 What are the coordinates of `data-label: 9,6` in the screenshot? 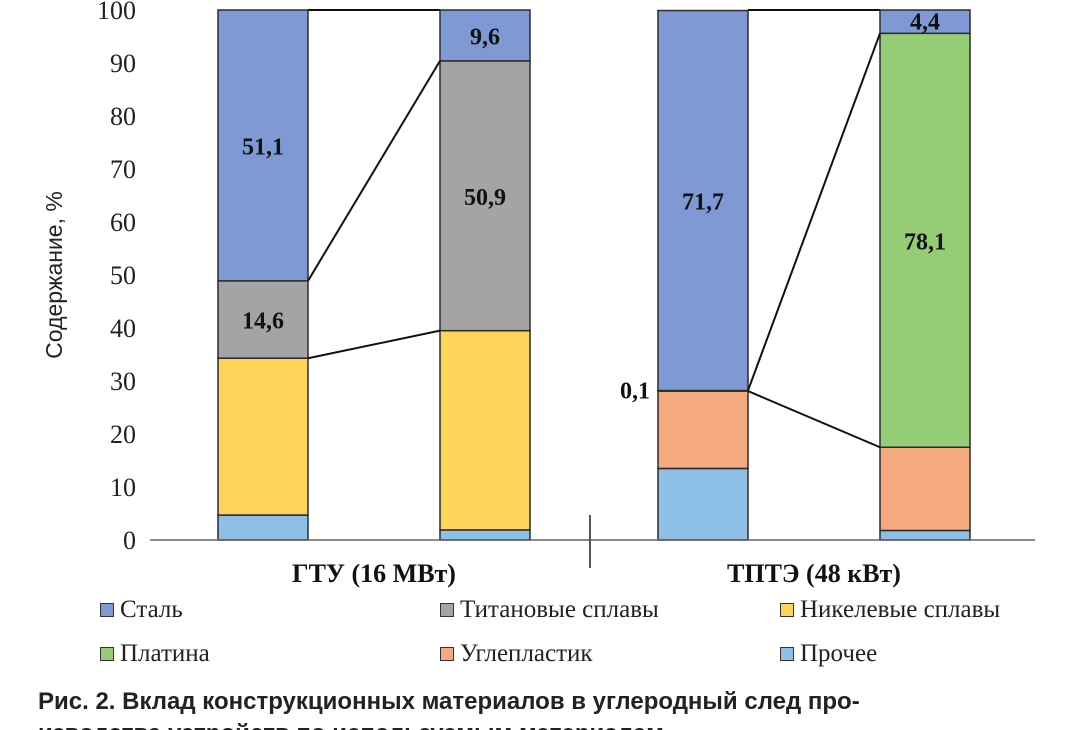 It's located at (485, 37).